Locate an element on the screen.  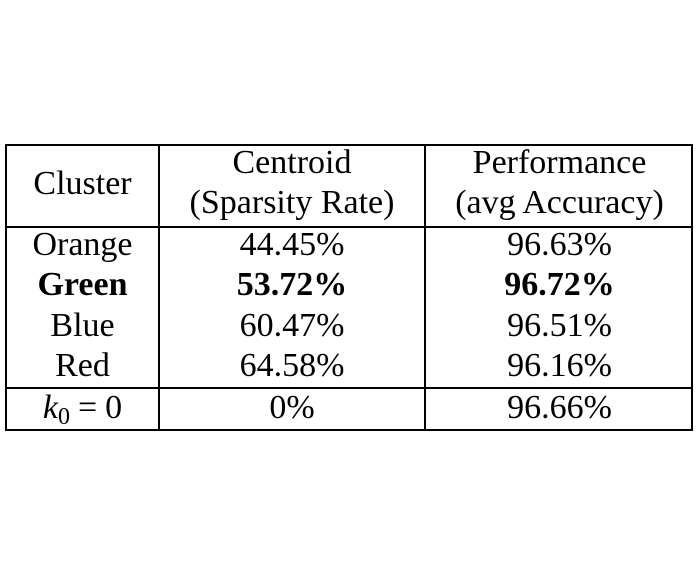
header-performance-line1: Performance is located at coordinates (559, 162).